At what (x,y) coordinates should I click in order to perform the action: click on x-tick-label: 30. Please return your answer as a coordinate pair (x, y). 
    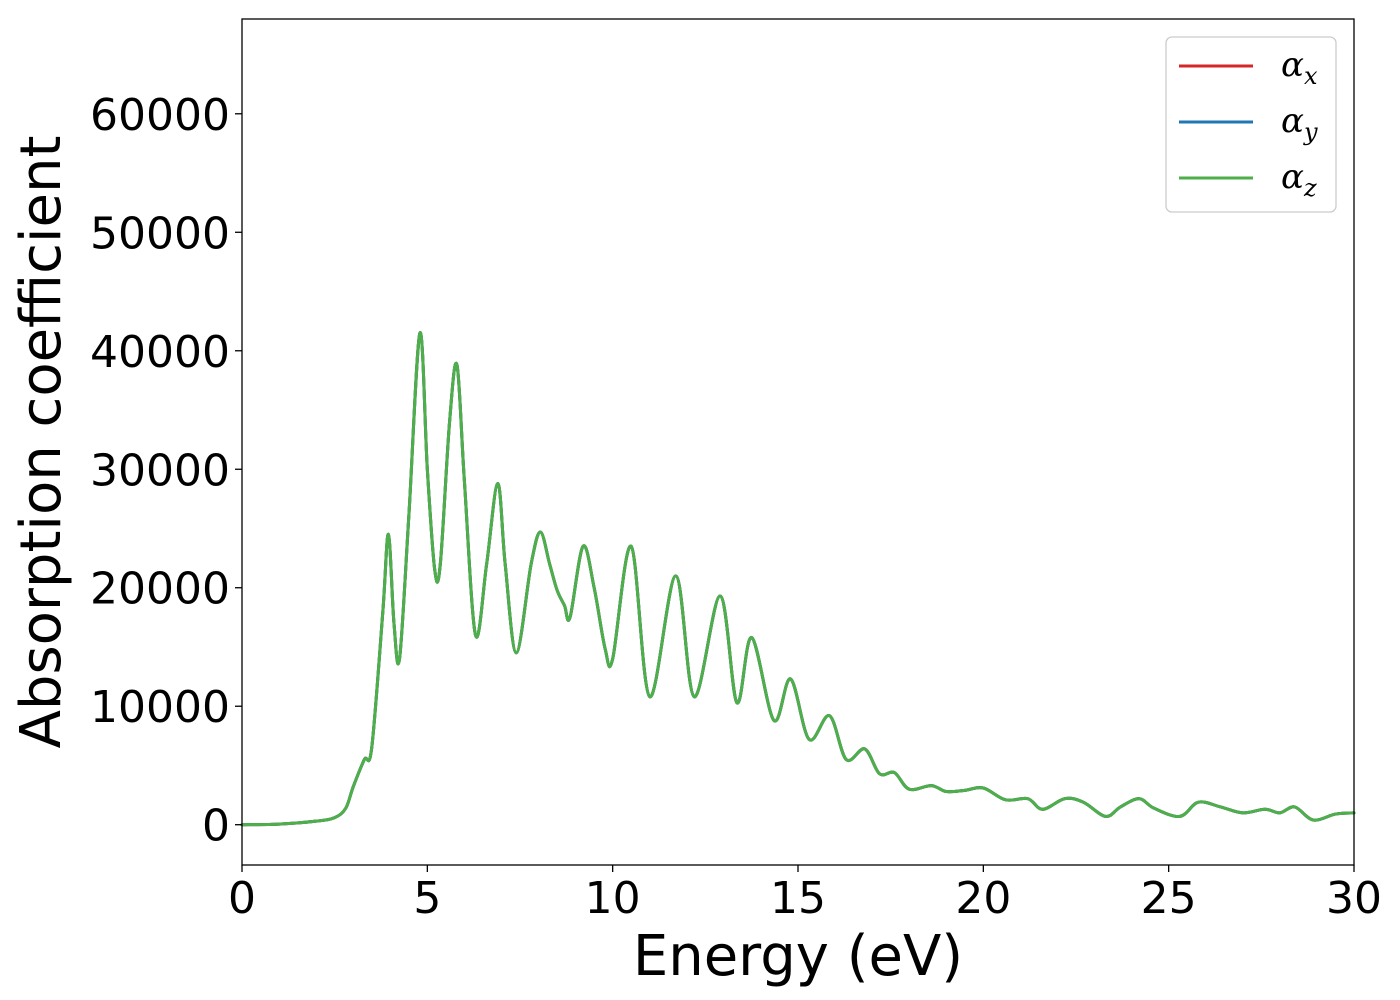
    Looking at the image, I should click on (1354, 898).